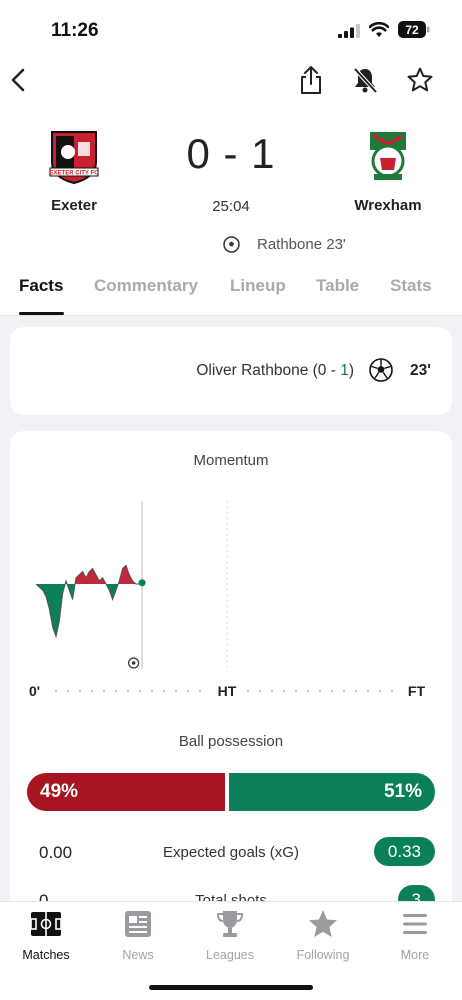 This screenshot has width=462, height=1000. What do you see at coordinates (231, 153) in the screenshot?
I see `match-score: 0 - 1` at bounding box center [231, 153].